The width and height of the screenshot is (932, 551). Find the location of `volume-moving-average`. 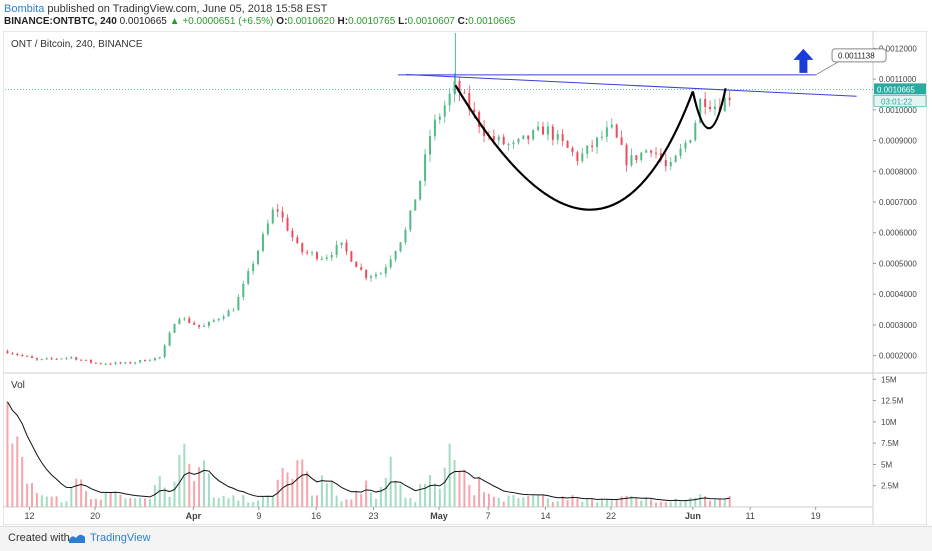

volume-moving-average is located at coordinates (368, 451).